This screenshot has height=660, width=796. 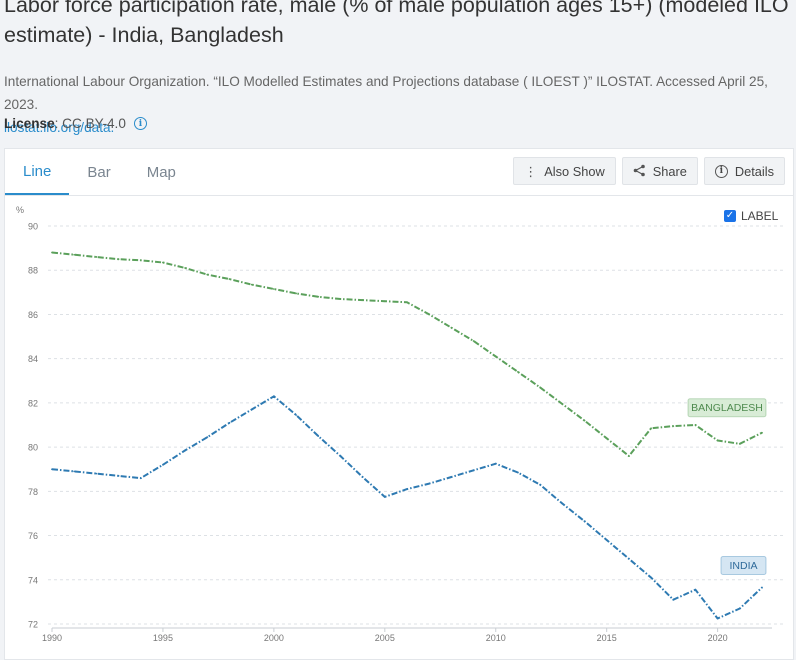 I want to click on source-link: ilostat.ilo.org/data., so click(x=59, y=127).